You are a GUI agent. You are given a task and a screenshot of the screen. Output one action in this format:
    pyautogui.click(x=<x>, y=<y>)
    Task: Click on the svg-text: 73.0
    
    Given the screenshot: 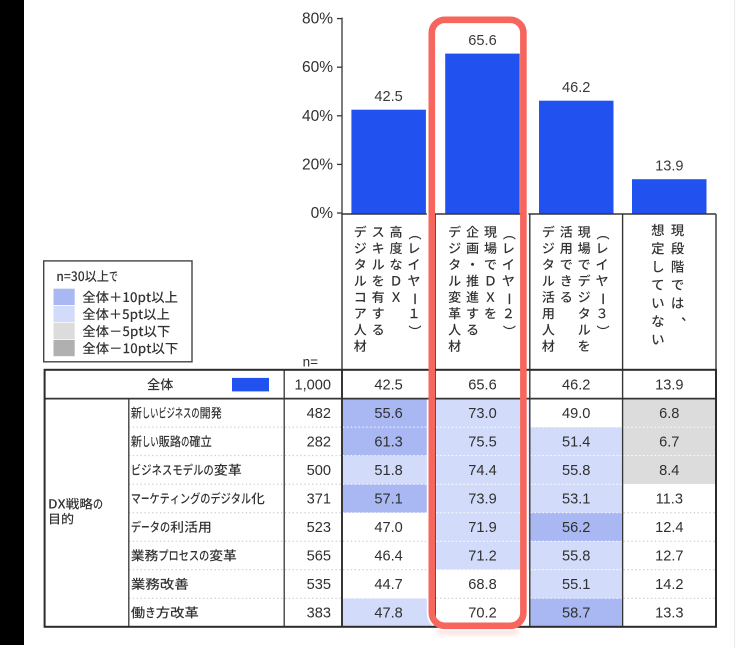 What is the action you would take?
    pyautogui.click(x=482, y=414)
    